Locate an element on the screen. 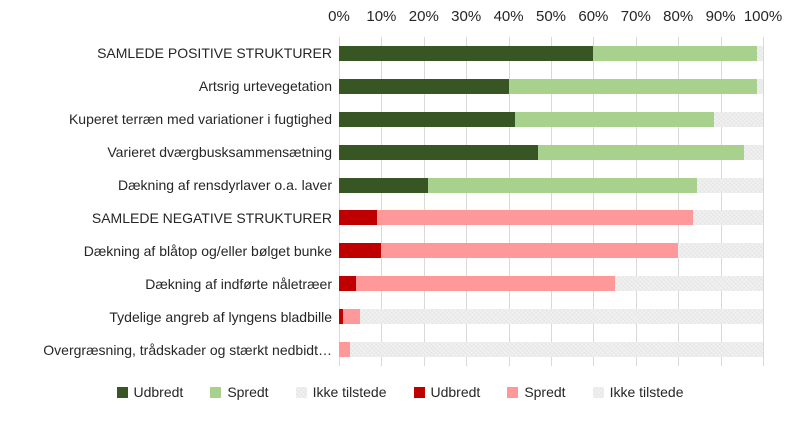 The width and height of the screenshot is (800, 423). category-label: Dækning af indførte nåletræer is located at coordinates (238, 283).